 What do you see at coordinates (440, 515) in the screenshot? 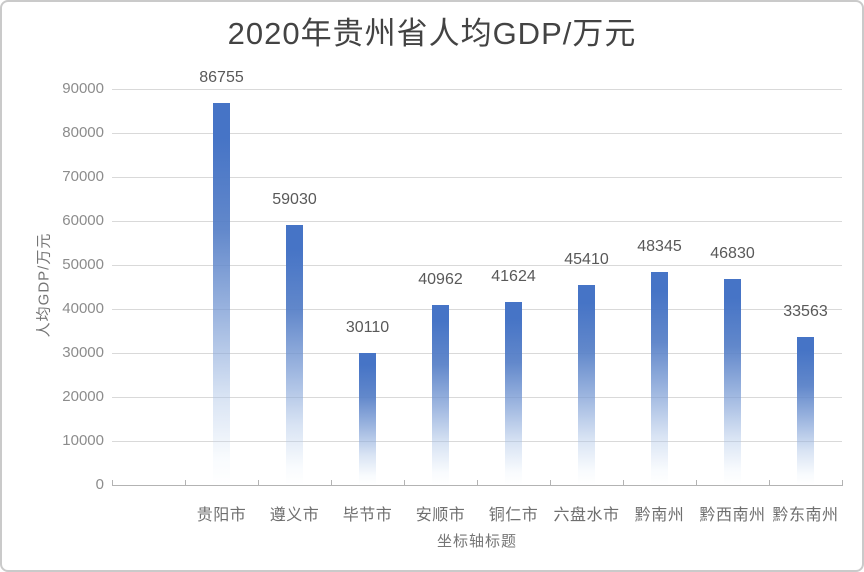
I see `category-label: 安顺市` at bounding box center [440, 515].